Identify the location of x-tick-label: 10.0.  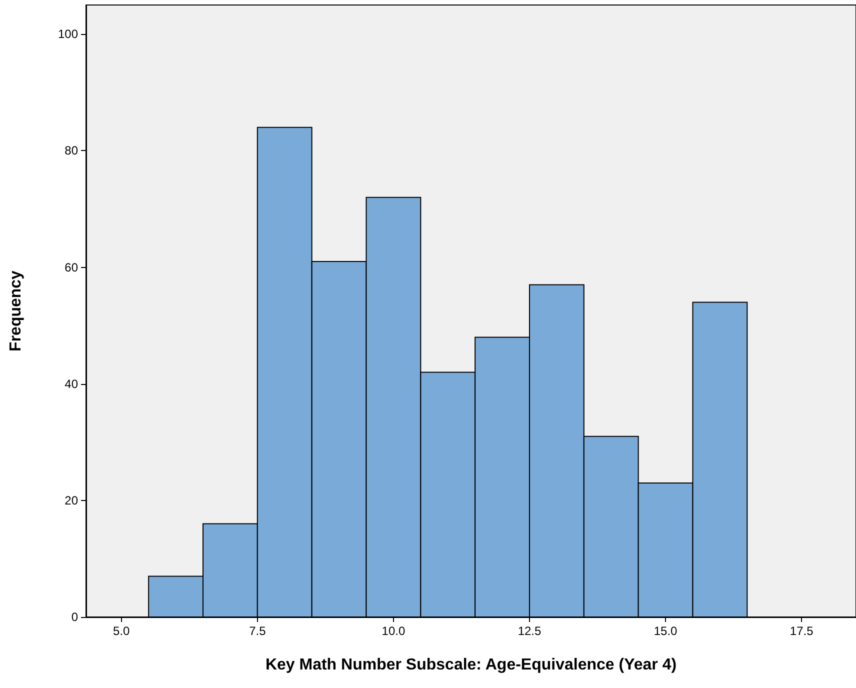
(394, 631).